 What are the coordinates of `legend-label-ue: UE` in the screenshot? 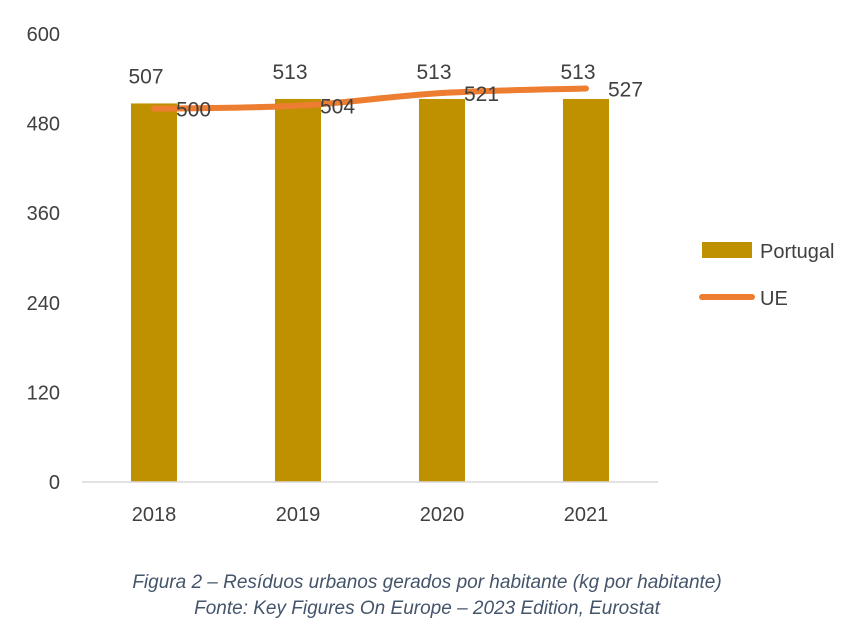 It's located at (774, 299).